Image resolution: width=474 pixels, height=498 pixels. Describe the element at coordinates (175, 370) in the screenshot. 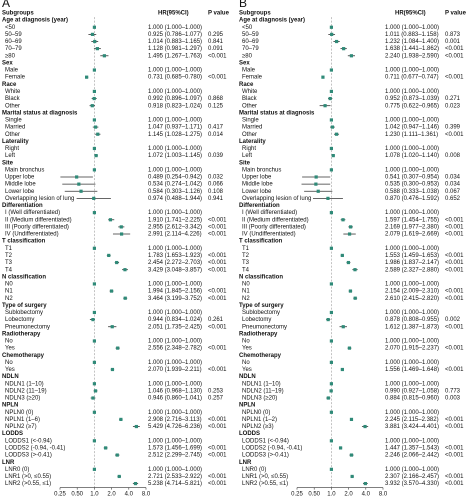

I see `hr-text: 2.070 (1.939–2.211)` at that location.